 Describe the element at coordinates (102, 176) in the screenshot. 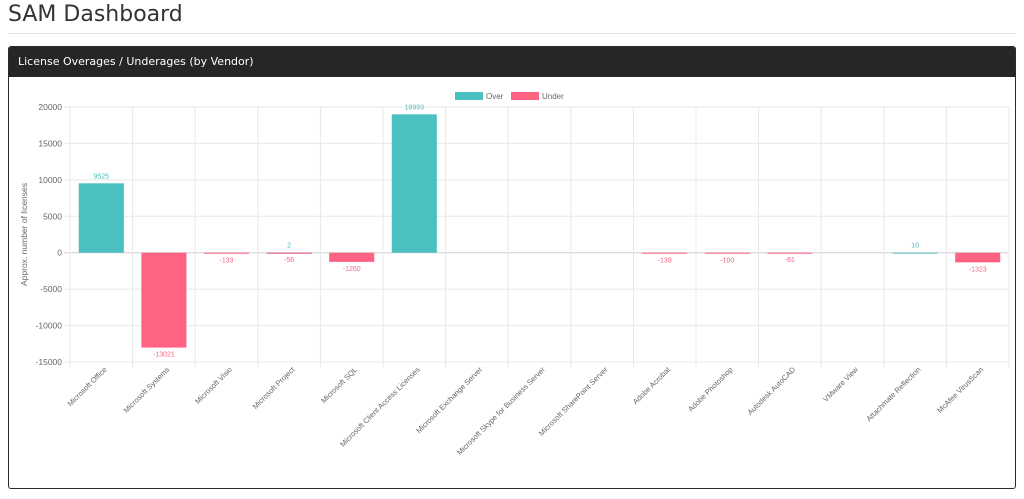

I see `data-label-over: 9525` at that location.